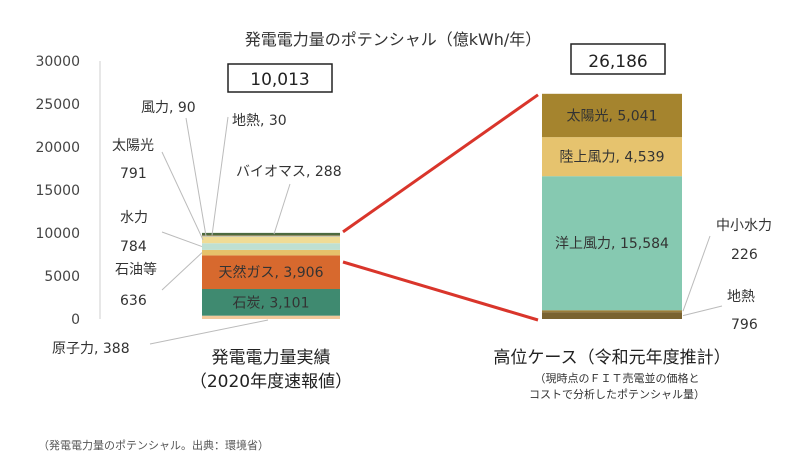 This screenshot has height=468, width=807. I want to click on connector-line-bottom, so click(440, 291).